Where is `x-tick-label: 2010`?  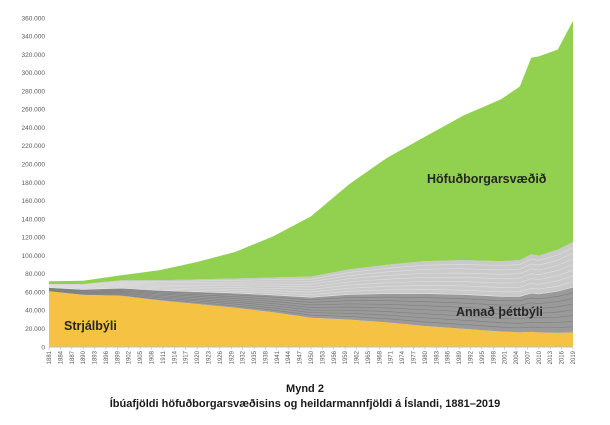
x-tick-label: 2010 is located at coordinates (540, 357).